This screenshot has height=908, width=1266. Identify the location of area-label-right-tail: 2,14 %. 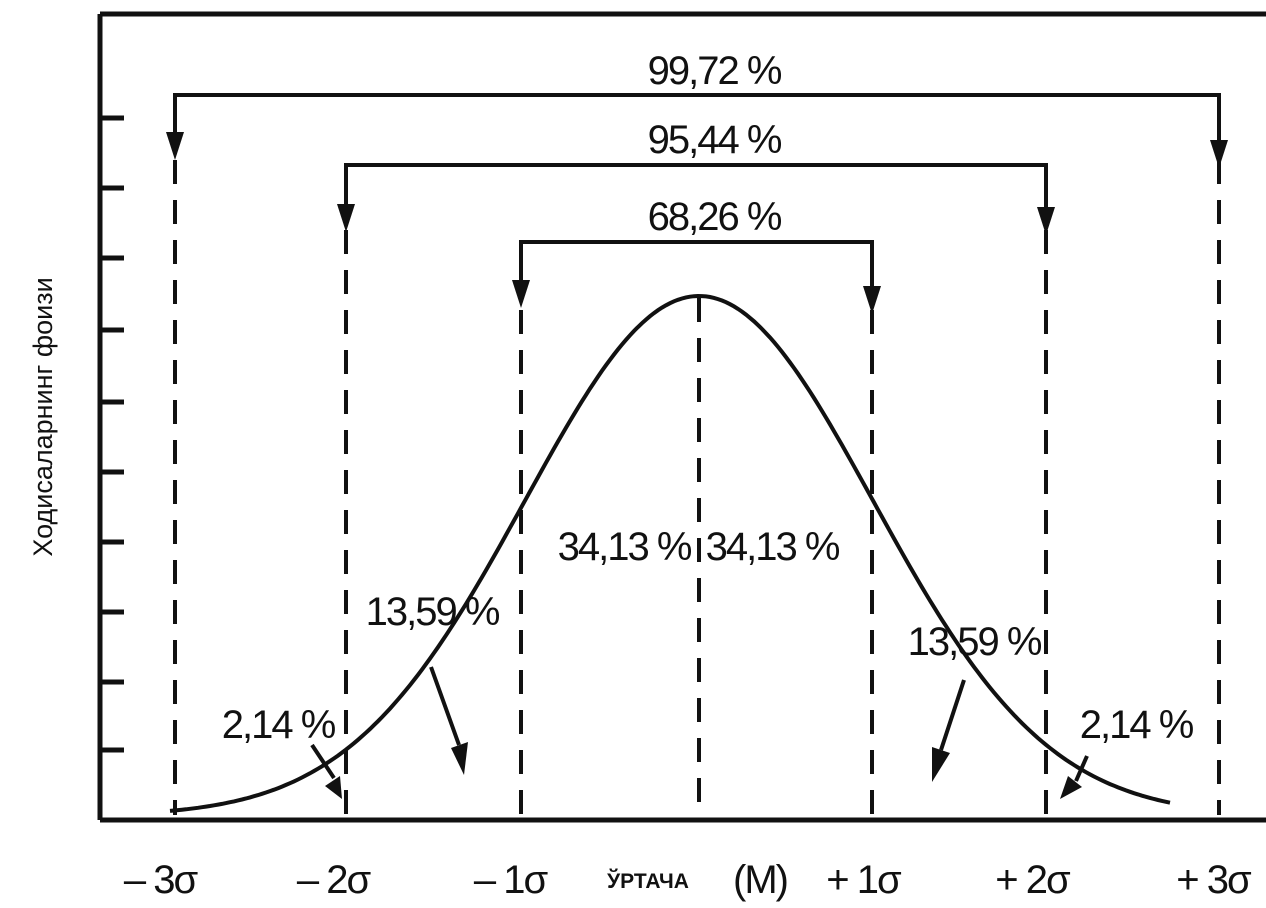
(1137, 725).